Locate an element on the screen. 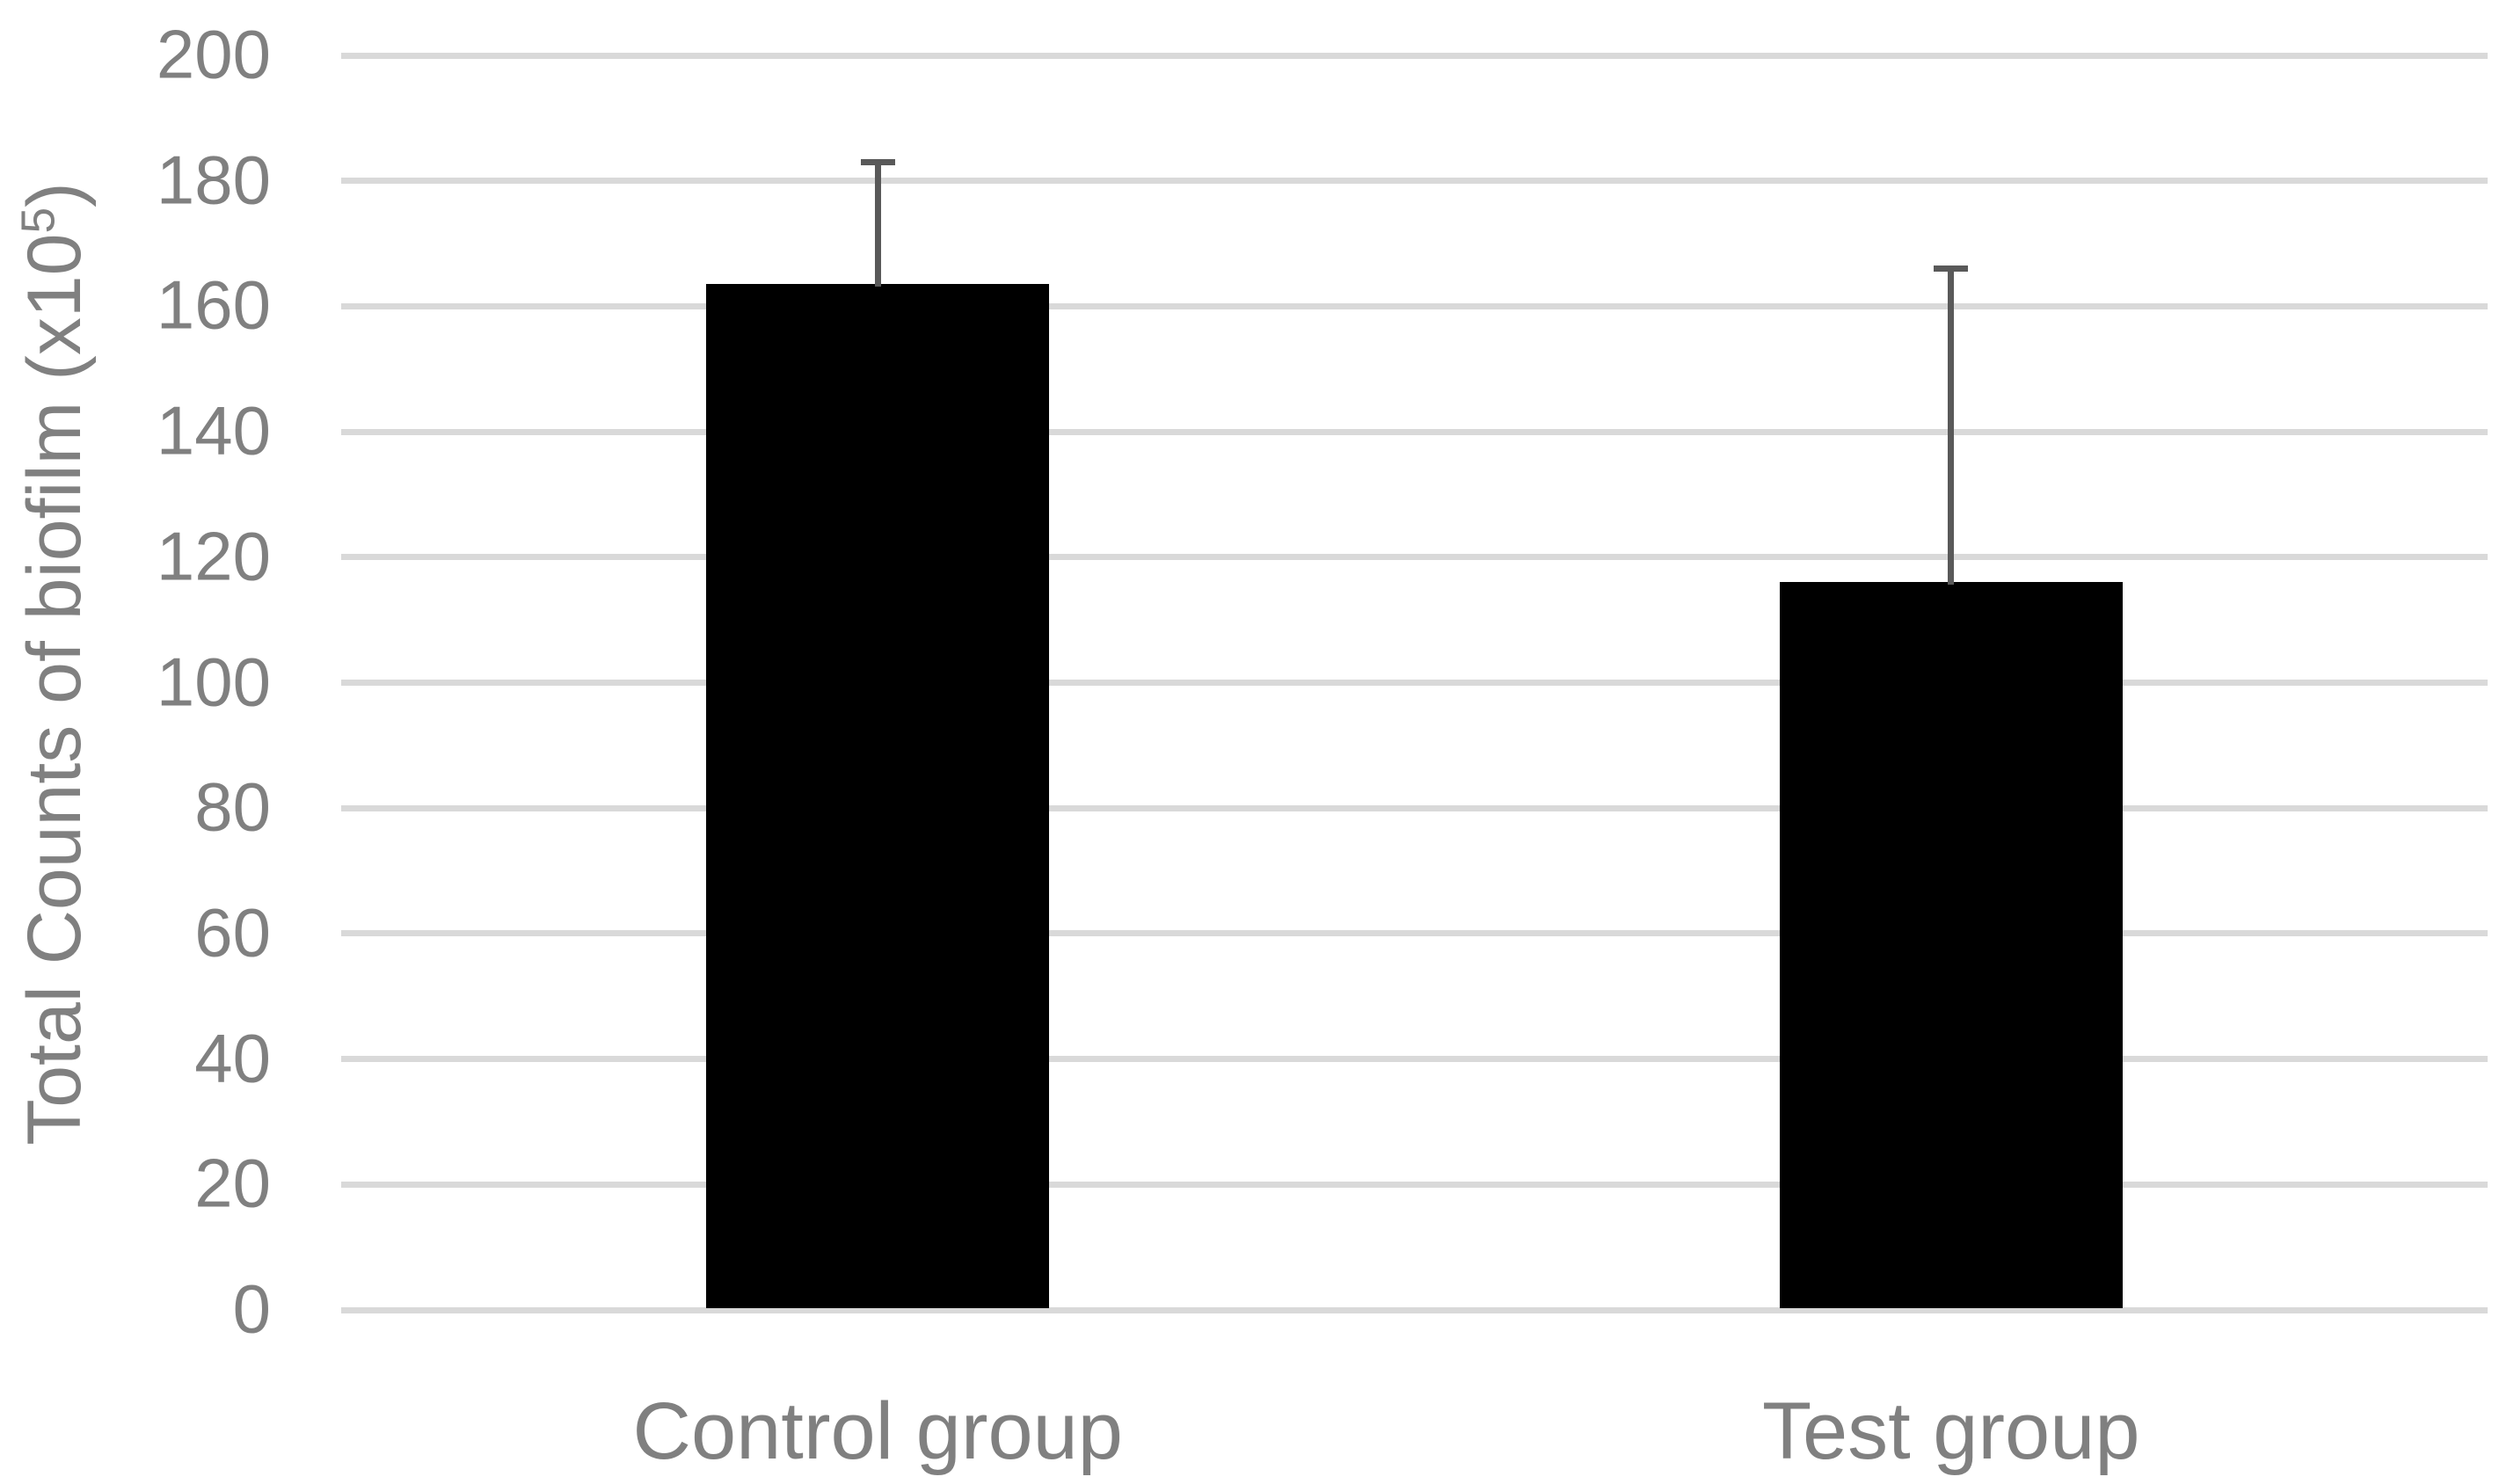  y-tick-label: 200 is located at coordinates (214, 54).